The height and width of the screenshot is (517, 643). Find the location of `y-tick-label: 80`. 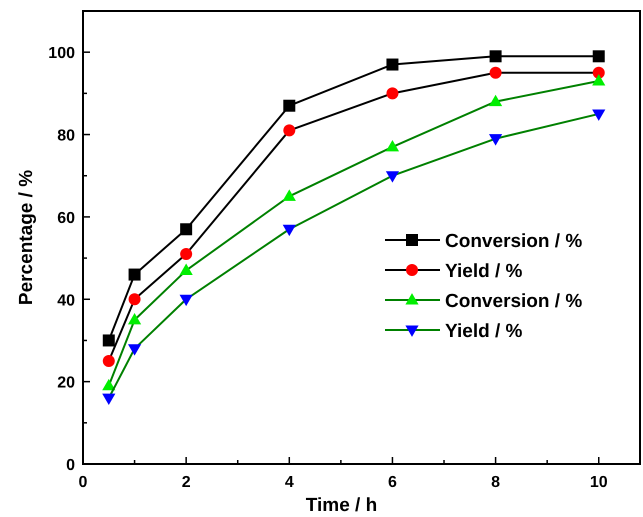

y-tick-label: 80 is located at coordinates (66, 136).